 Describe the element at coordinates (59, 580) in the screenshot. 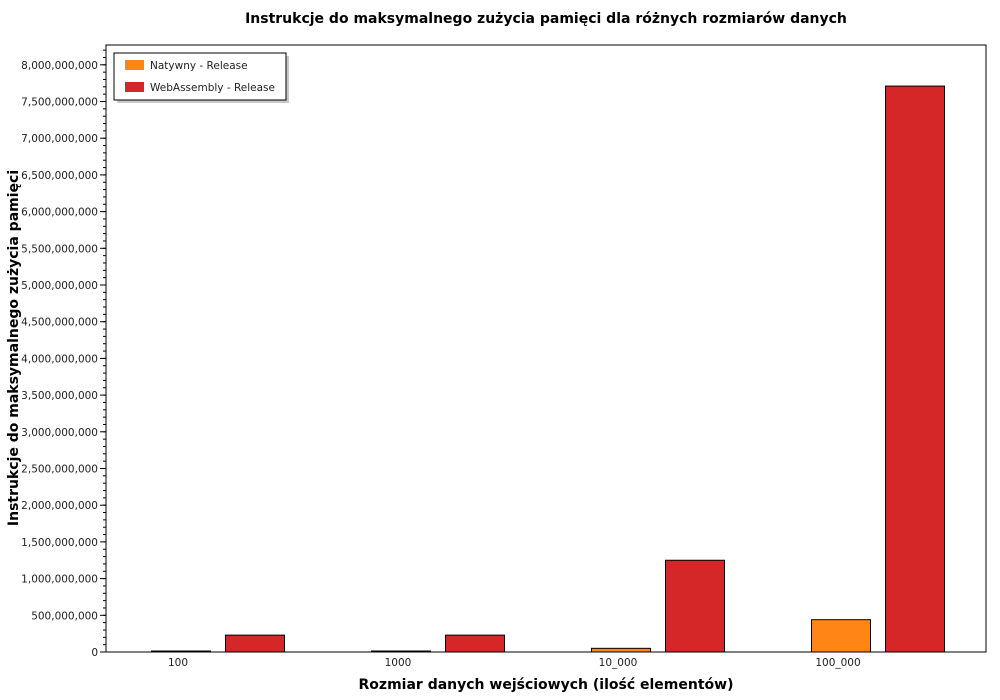

I see `y-tick-label: 1,000,000,000` at that location.